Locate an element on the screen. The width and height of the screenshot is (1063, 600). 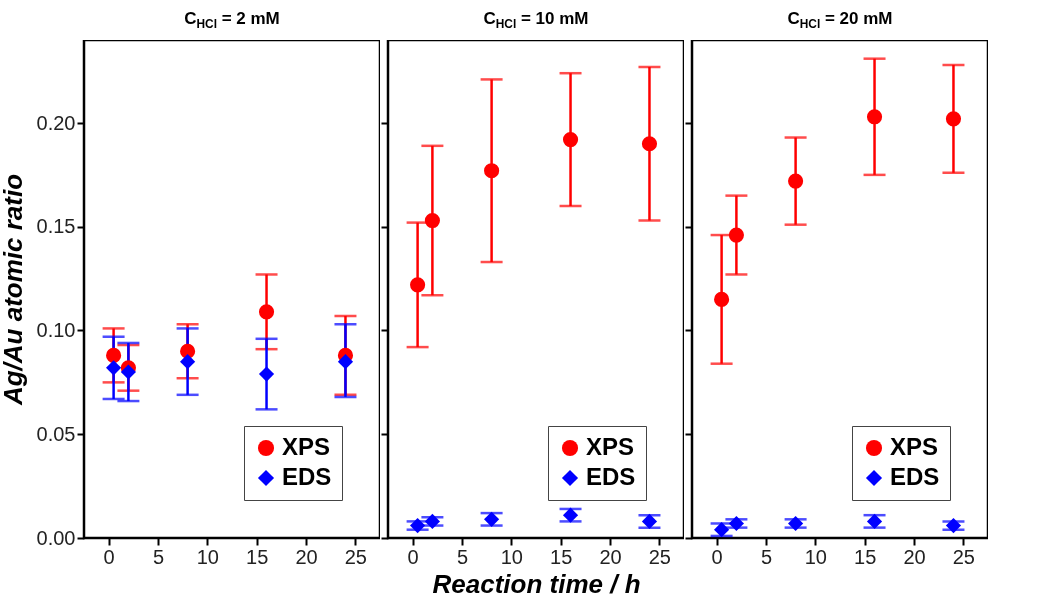
y-tick-label: 0.00 is located at coordinates (56, 537).